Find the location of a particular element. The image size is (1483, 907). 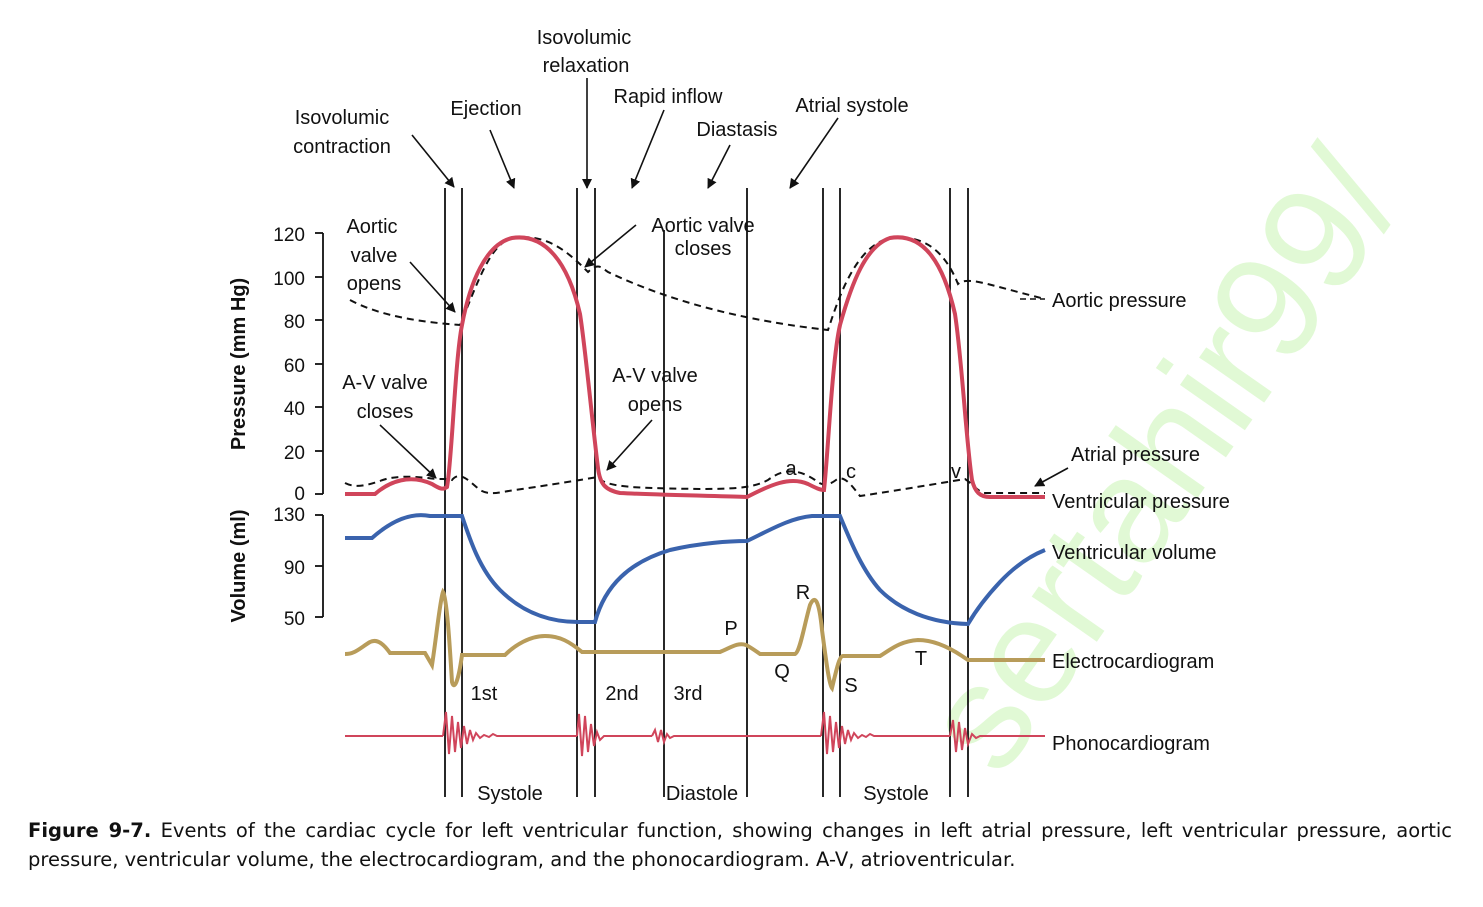

rapid-inflow-label: Rapid inflow is located at coordinates (669, 97).